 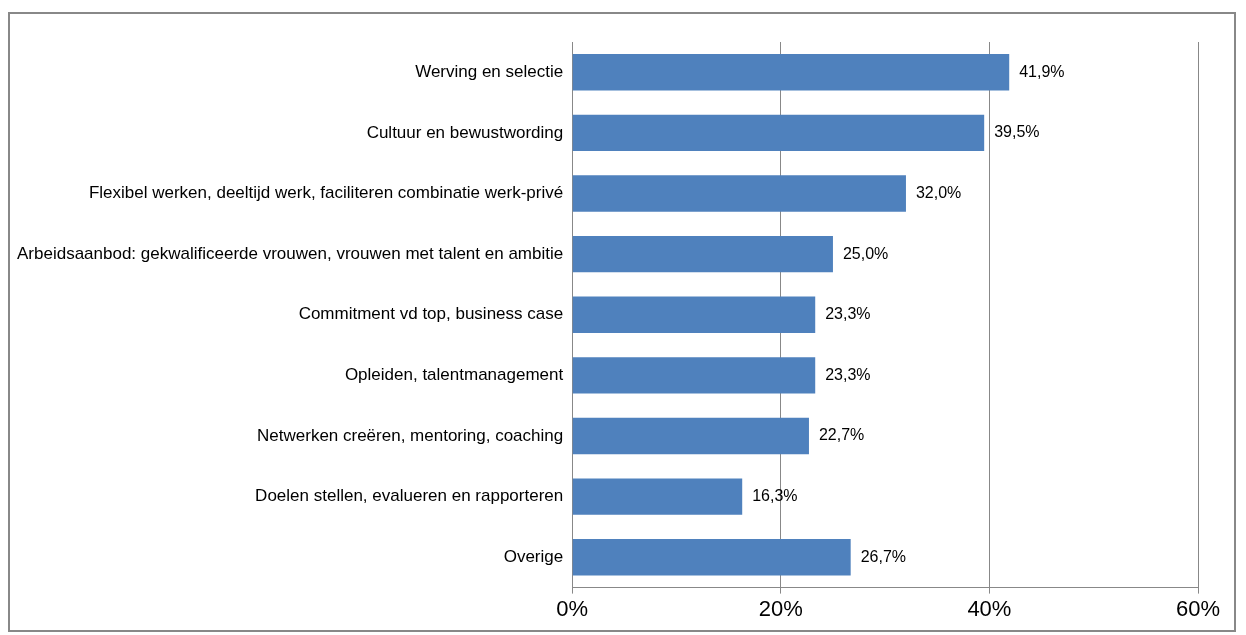 What do you see at coordinates (454, 375) in the screenshot?
I see `y-tick-label: Opleiden, talentmanagement` at bounding box center [454, 375].